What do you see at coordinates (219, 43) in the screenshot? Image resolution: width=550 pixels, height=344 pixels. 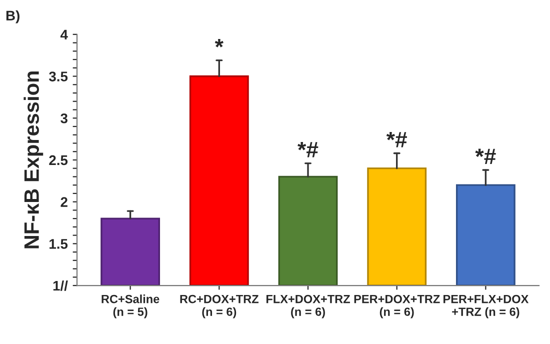 I see `annotation: *` at bounding box center [219, 43].